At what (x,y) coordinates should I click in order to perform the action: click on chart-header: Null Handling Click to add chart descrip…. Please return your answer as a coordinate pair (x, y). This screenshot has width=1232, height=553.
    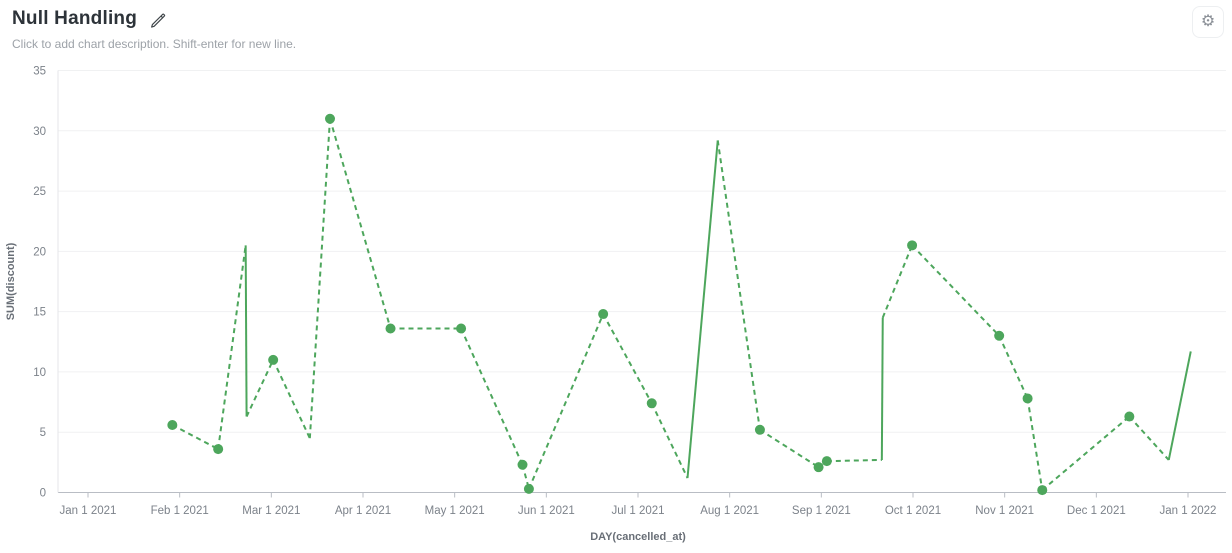
    Looking at the image, I should click on (154, 29).